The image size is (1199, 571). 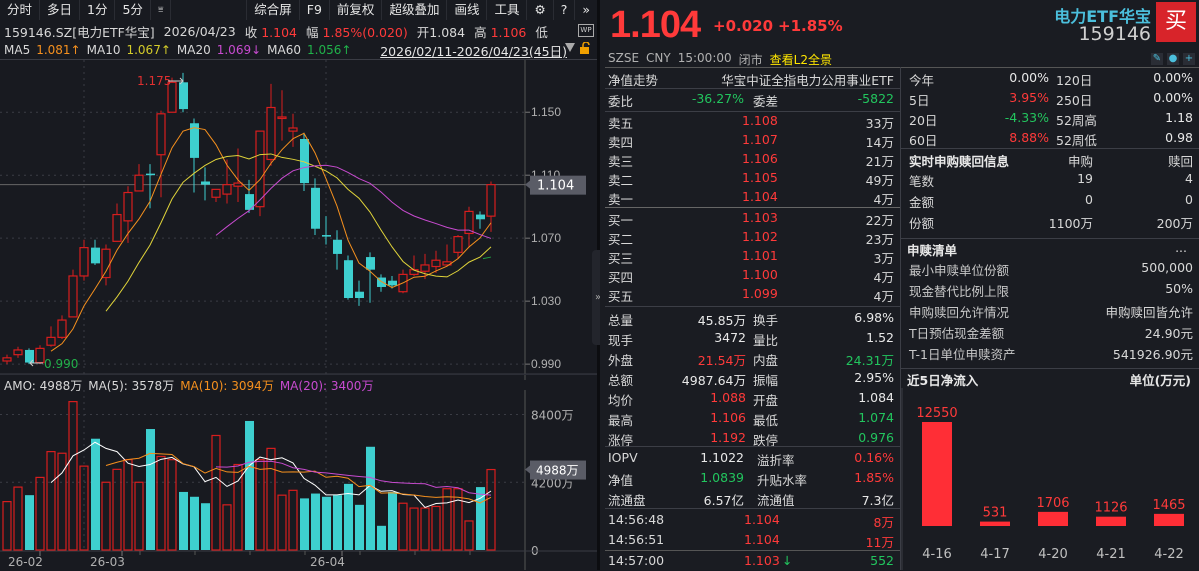 What do you see at coordinates (98, 10) in the screenshot?
I see `tab-1min: 1分` at bounding box center [98, 10].